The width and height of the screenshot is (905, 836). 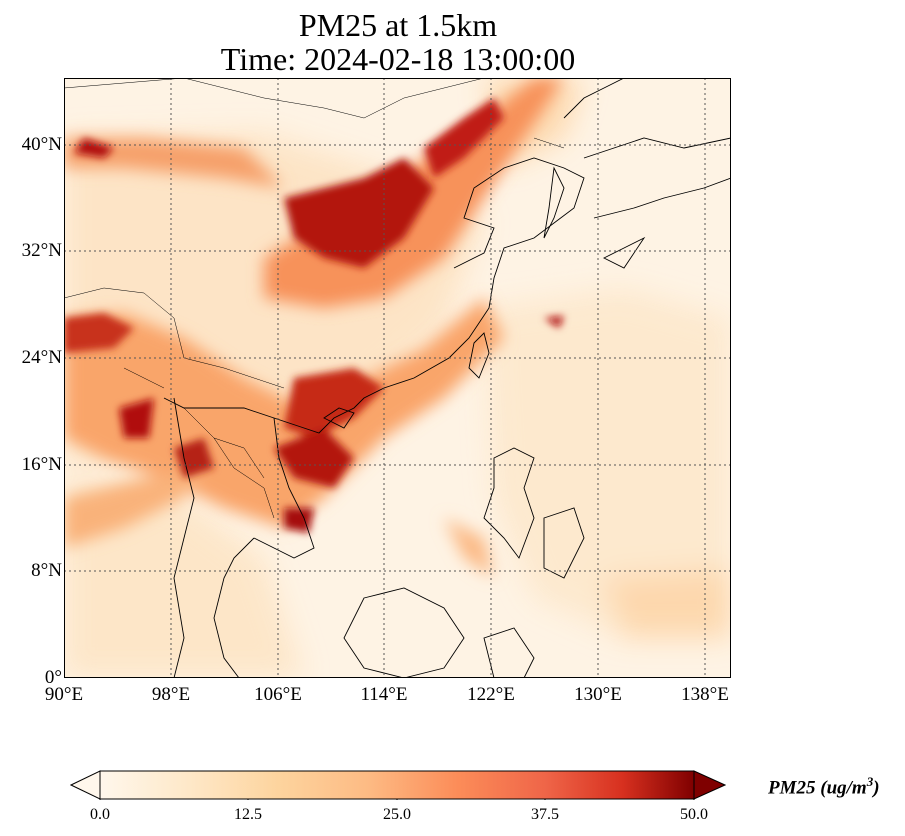 I want to click on lat-tick-0: 0°, so click(x=53, y=677).